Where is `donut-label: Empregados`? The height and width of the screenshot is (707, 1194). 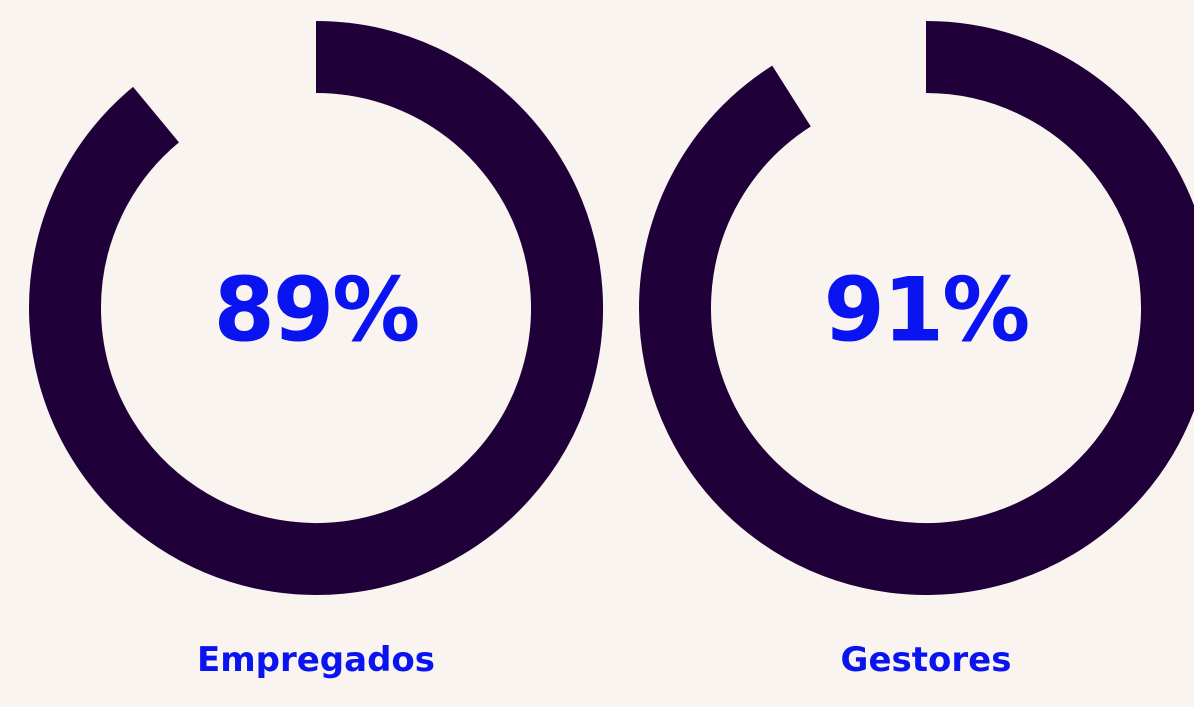
donut-label: Empregados is located at coordinates (316, 660).